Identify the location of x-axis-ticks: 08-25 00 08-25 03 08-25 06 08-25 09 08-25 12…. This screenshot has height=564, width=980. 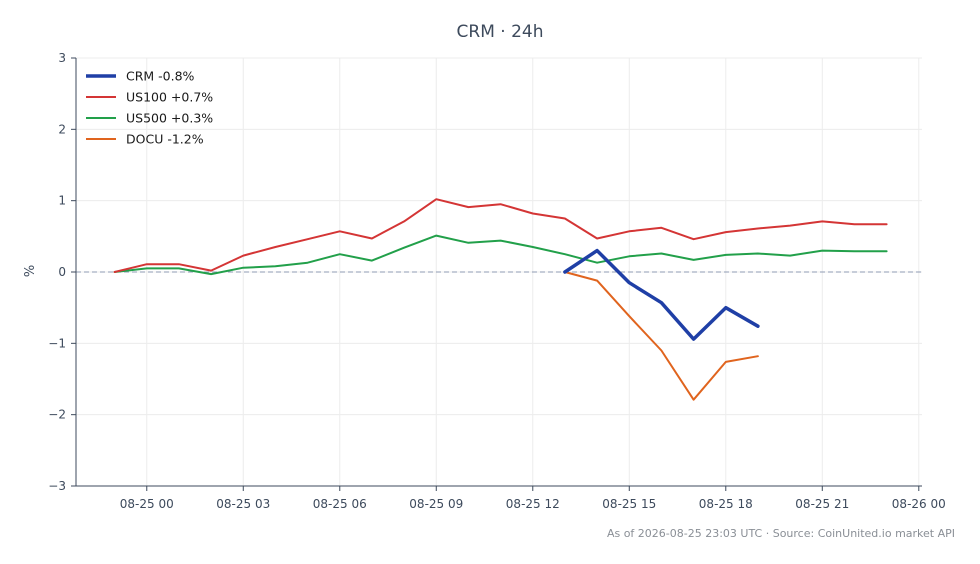
(533, 498).